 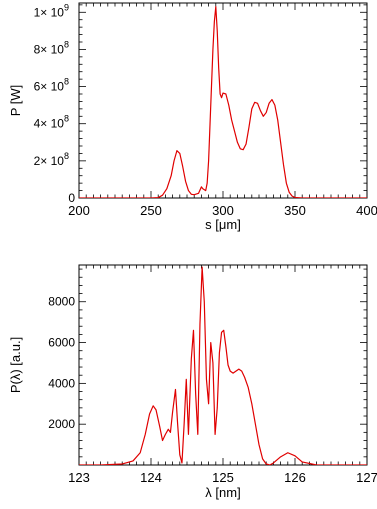 I want to click on y-tick-label: 0, so click(x=71, y=198).